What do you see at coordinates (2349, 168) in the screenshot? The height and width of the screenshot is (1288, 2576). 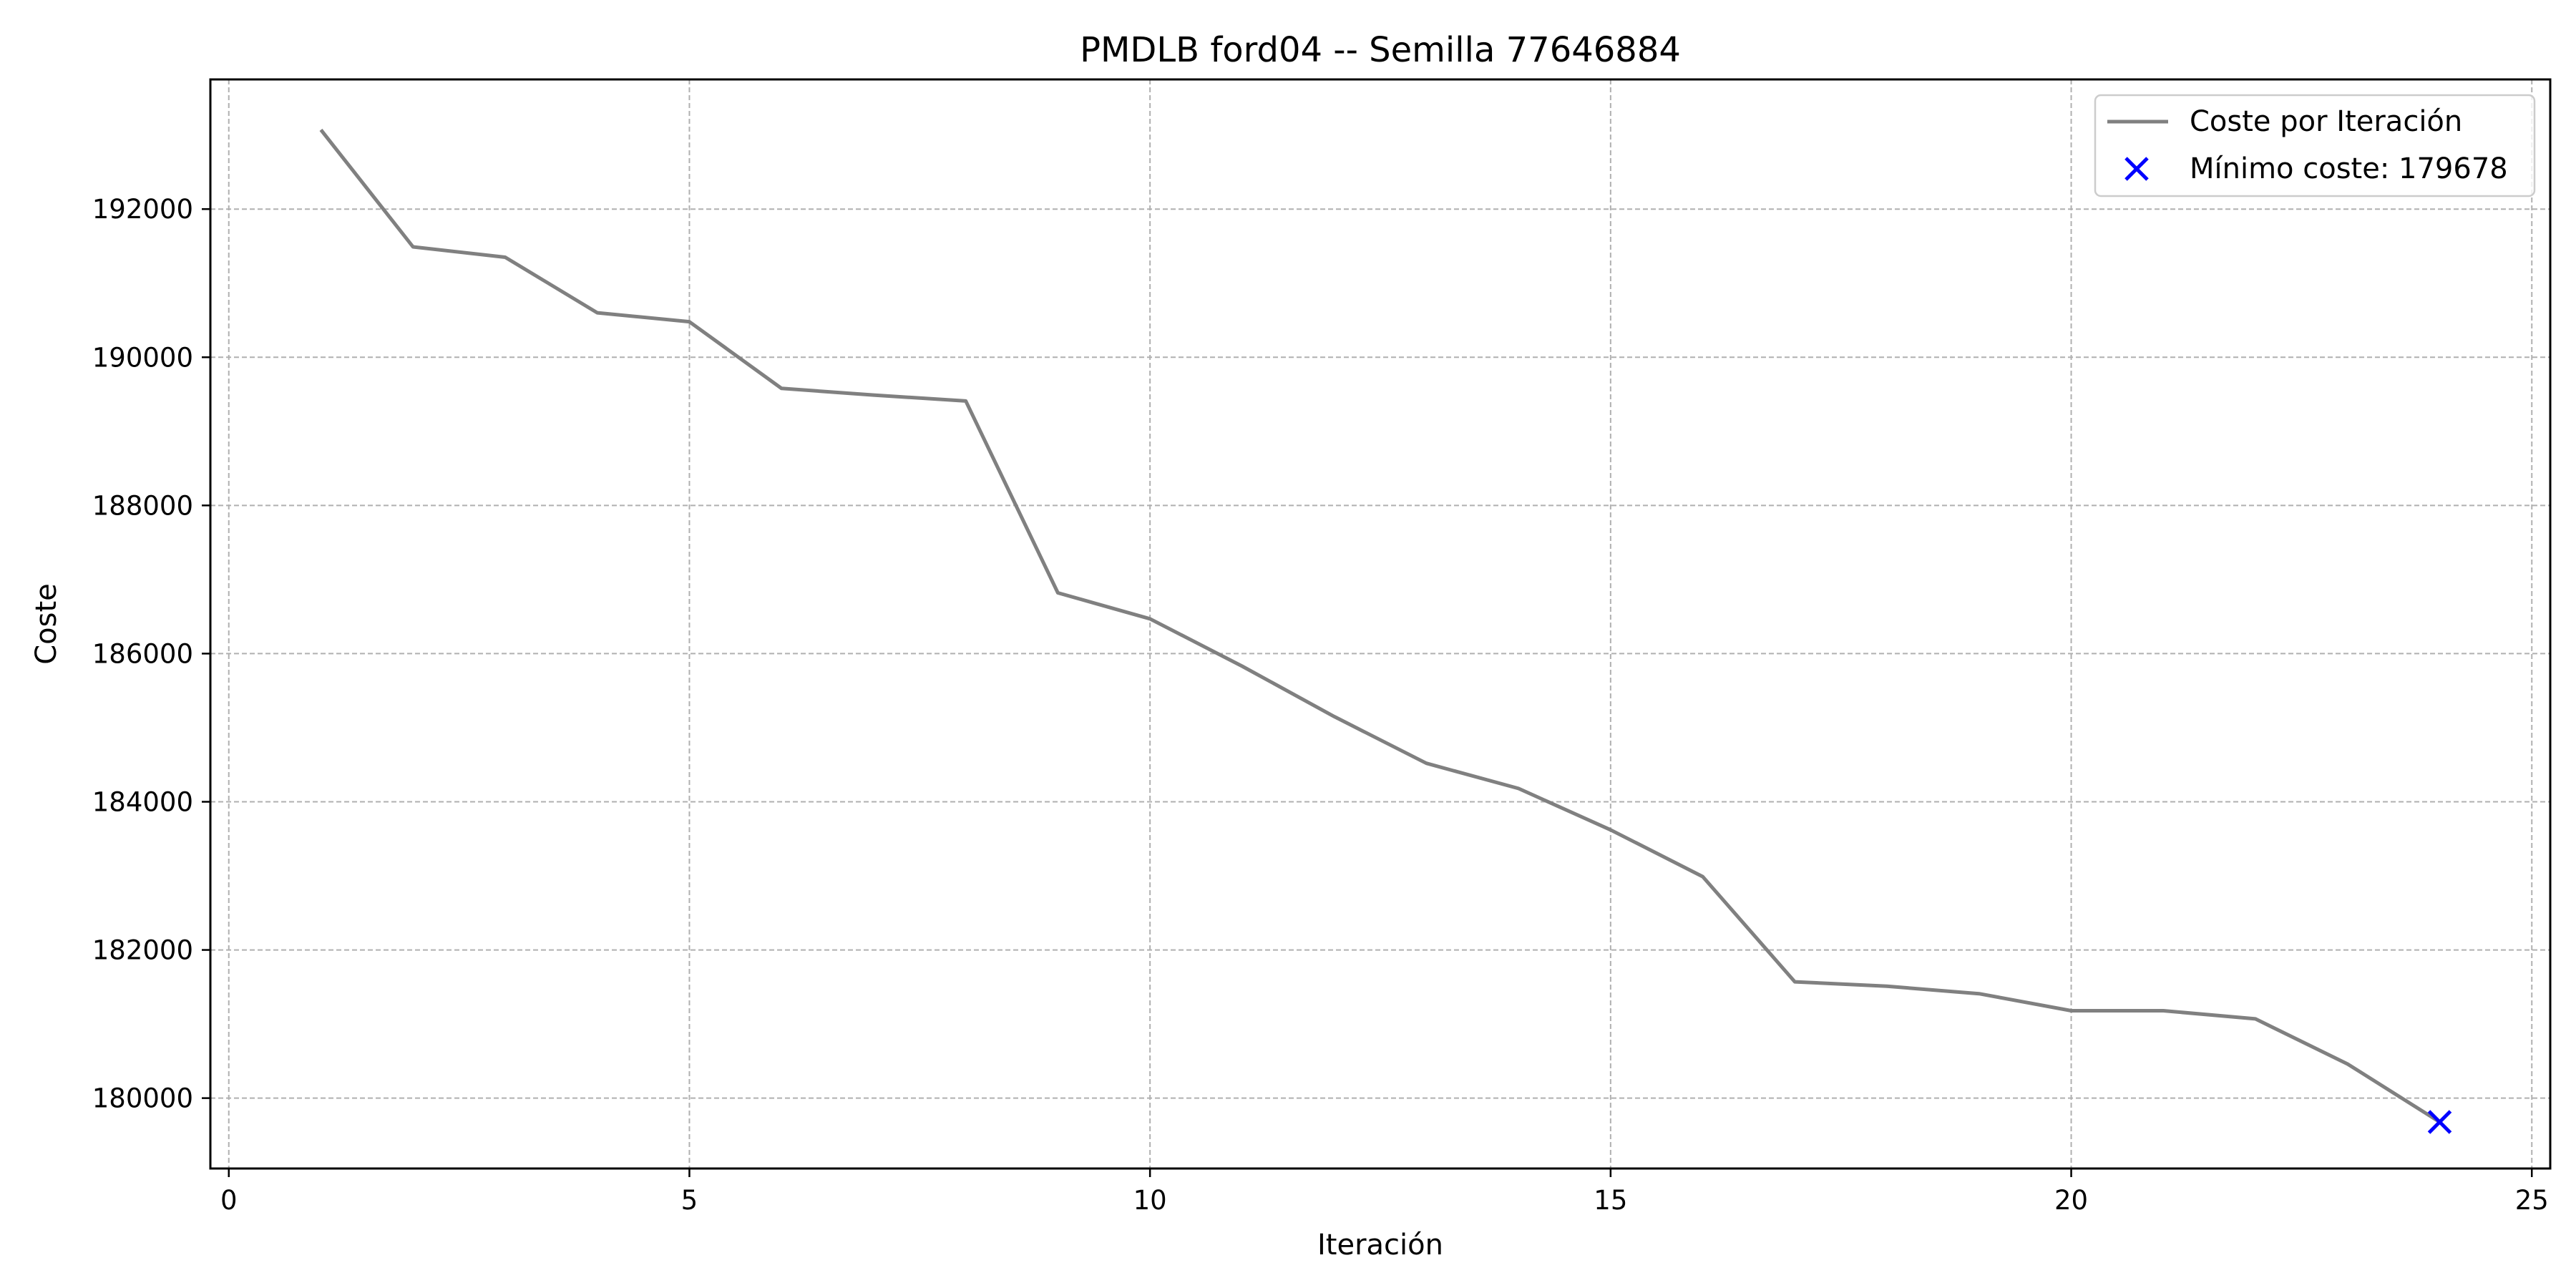 I see `legend-label-minimum: Mínimo coste: 179678` at bounding box center [2349, 168].